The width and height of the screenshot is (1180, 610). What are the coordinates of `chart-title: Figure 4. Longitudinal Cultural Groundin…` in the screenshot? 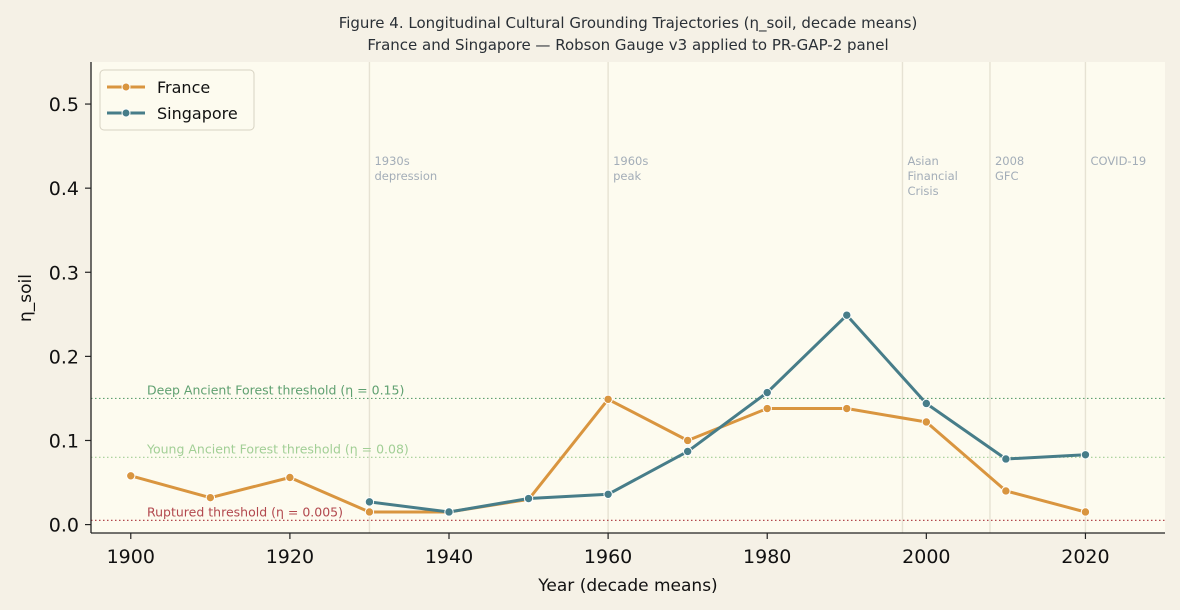 It's located at (628, 23).